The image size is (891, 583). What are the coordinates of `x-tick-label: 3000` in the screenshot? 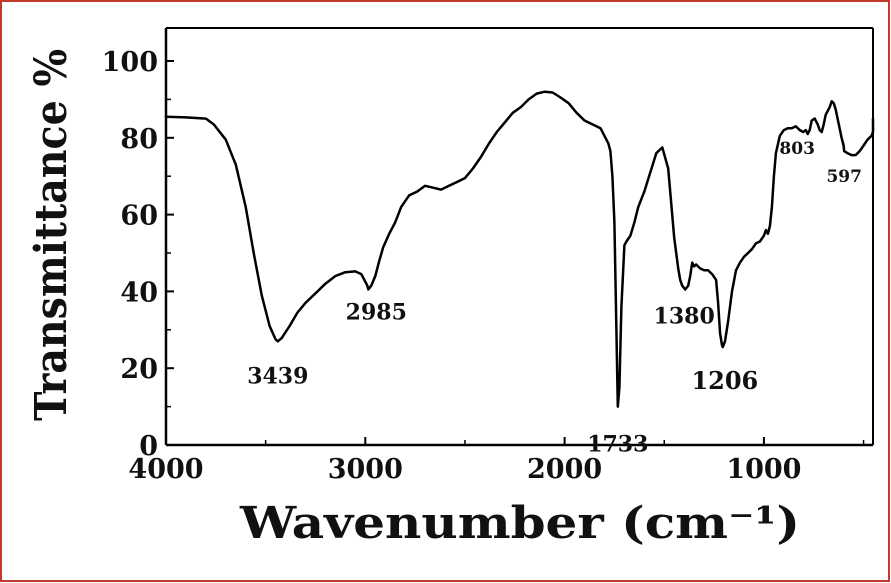 It's located at (365, 469).